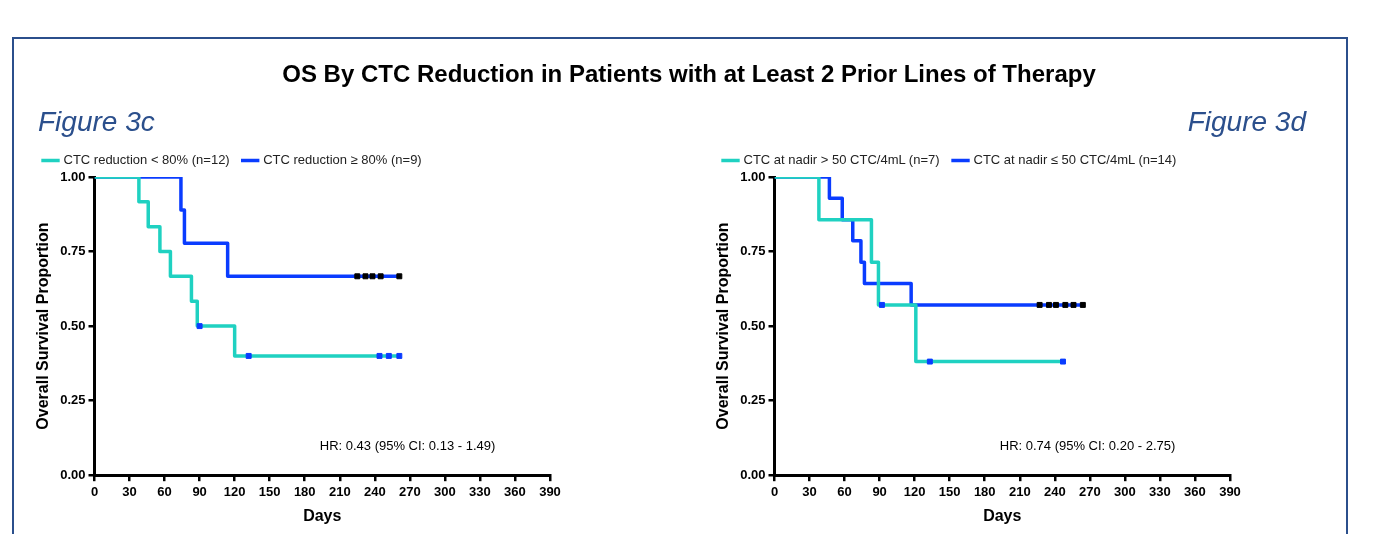 This screenshot has width=1378, height=534. I want to click on annotation: HR: 0.43 (95% CI: 0.13 - 1.49), so click(407, 446).